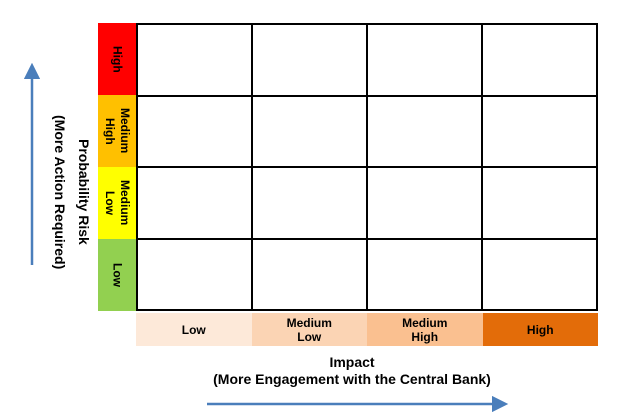 The height and width of the screenshot is (417, 618). I want to click on row-header-low: Low, so click(117, 275).